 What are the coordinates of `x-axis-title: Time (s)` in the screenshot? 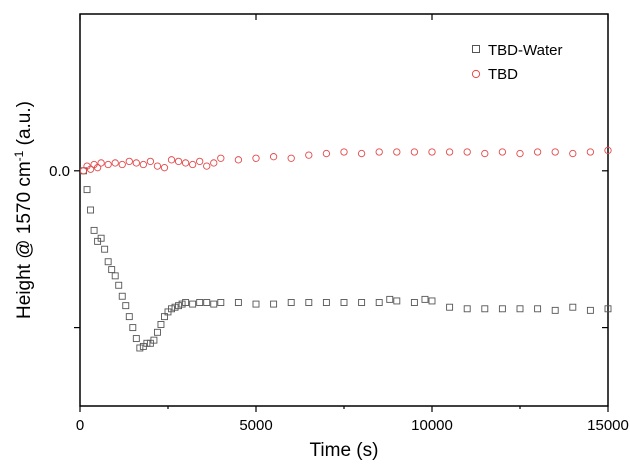 It's located at (344, 450).